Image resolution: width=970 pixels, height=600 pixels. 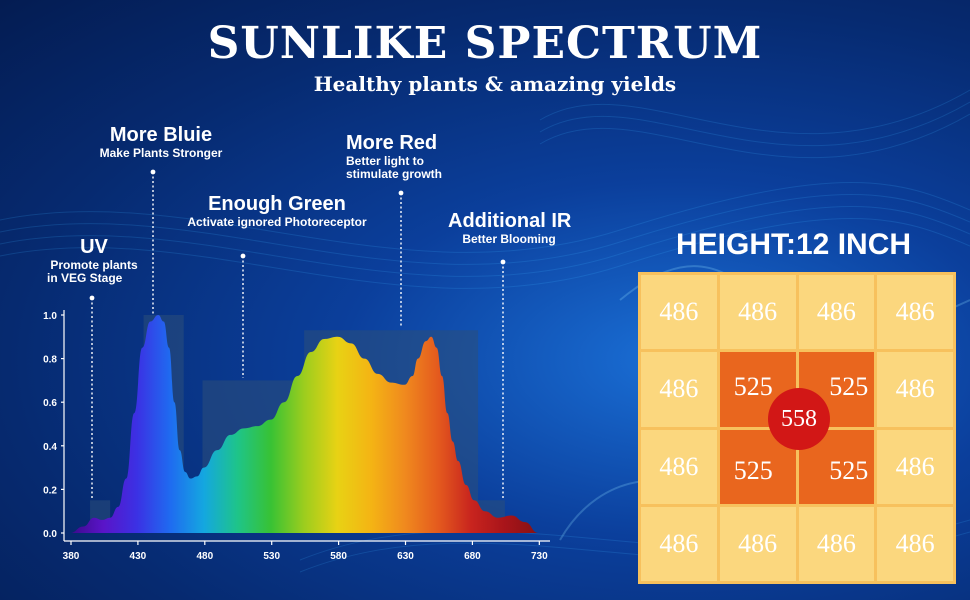 I want to click on uv-line-2: in VEG Stage, so click(x=85, y=278).